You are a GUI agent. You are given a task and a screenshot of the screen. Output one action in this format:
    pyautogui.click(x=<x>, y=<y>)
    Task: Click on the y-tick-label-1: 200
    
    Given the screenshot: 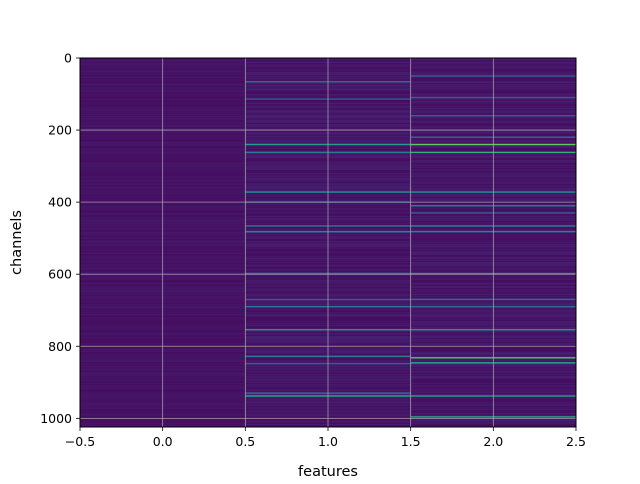 What is the action you would take?
    pyautogui.click(x=60, y=130)
    